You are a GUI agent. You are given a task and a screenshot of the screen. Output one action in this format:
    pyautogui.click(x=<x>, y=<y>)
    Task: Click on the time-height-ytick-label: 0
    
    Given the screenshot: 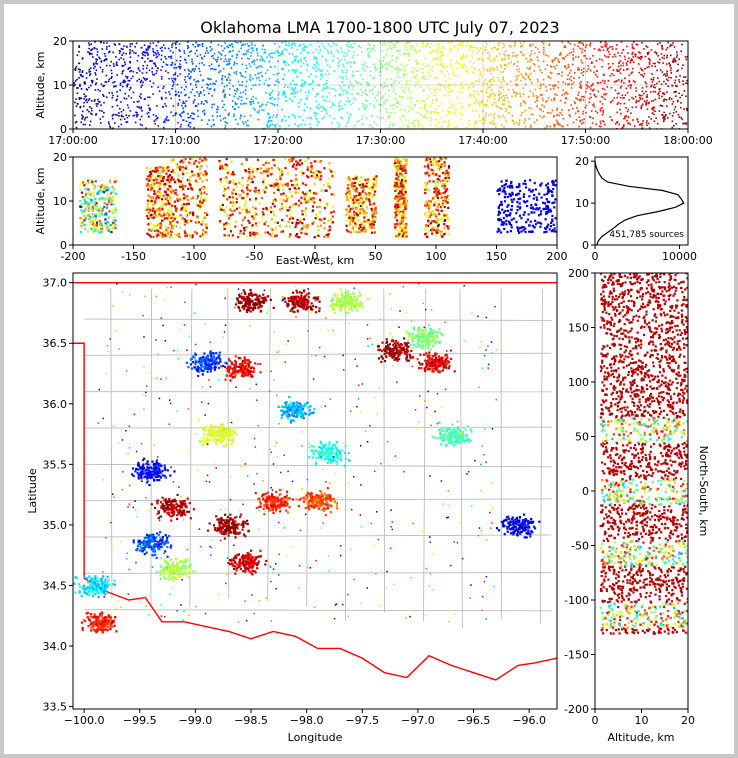 What is the action you would take?
    pyautogui.click(x=63, y=129)
    